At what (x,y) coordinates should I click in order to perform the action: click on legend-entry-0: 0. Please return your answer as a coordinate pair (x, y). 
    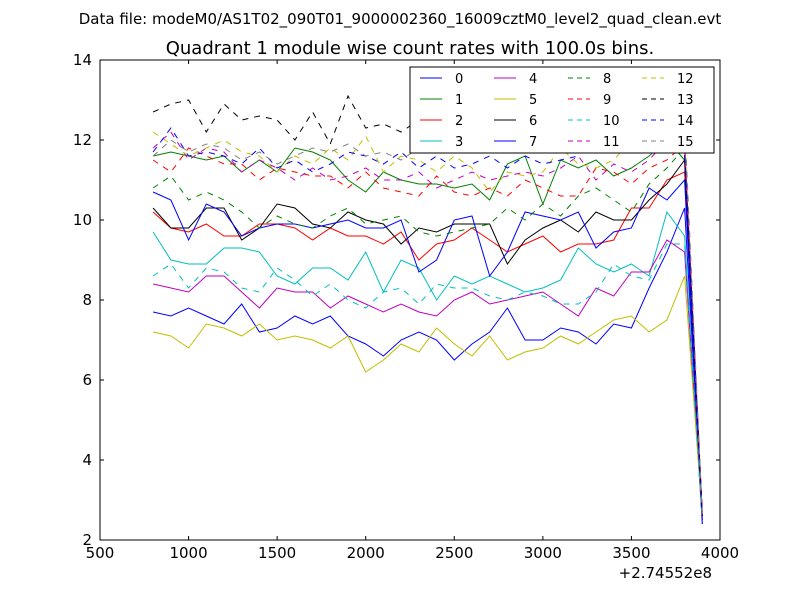
    Looking at the image, I should click on (441, 79).